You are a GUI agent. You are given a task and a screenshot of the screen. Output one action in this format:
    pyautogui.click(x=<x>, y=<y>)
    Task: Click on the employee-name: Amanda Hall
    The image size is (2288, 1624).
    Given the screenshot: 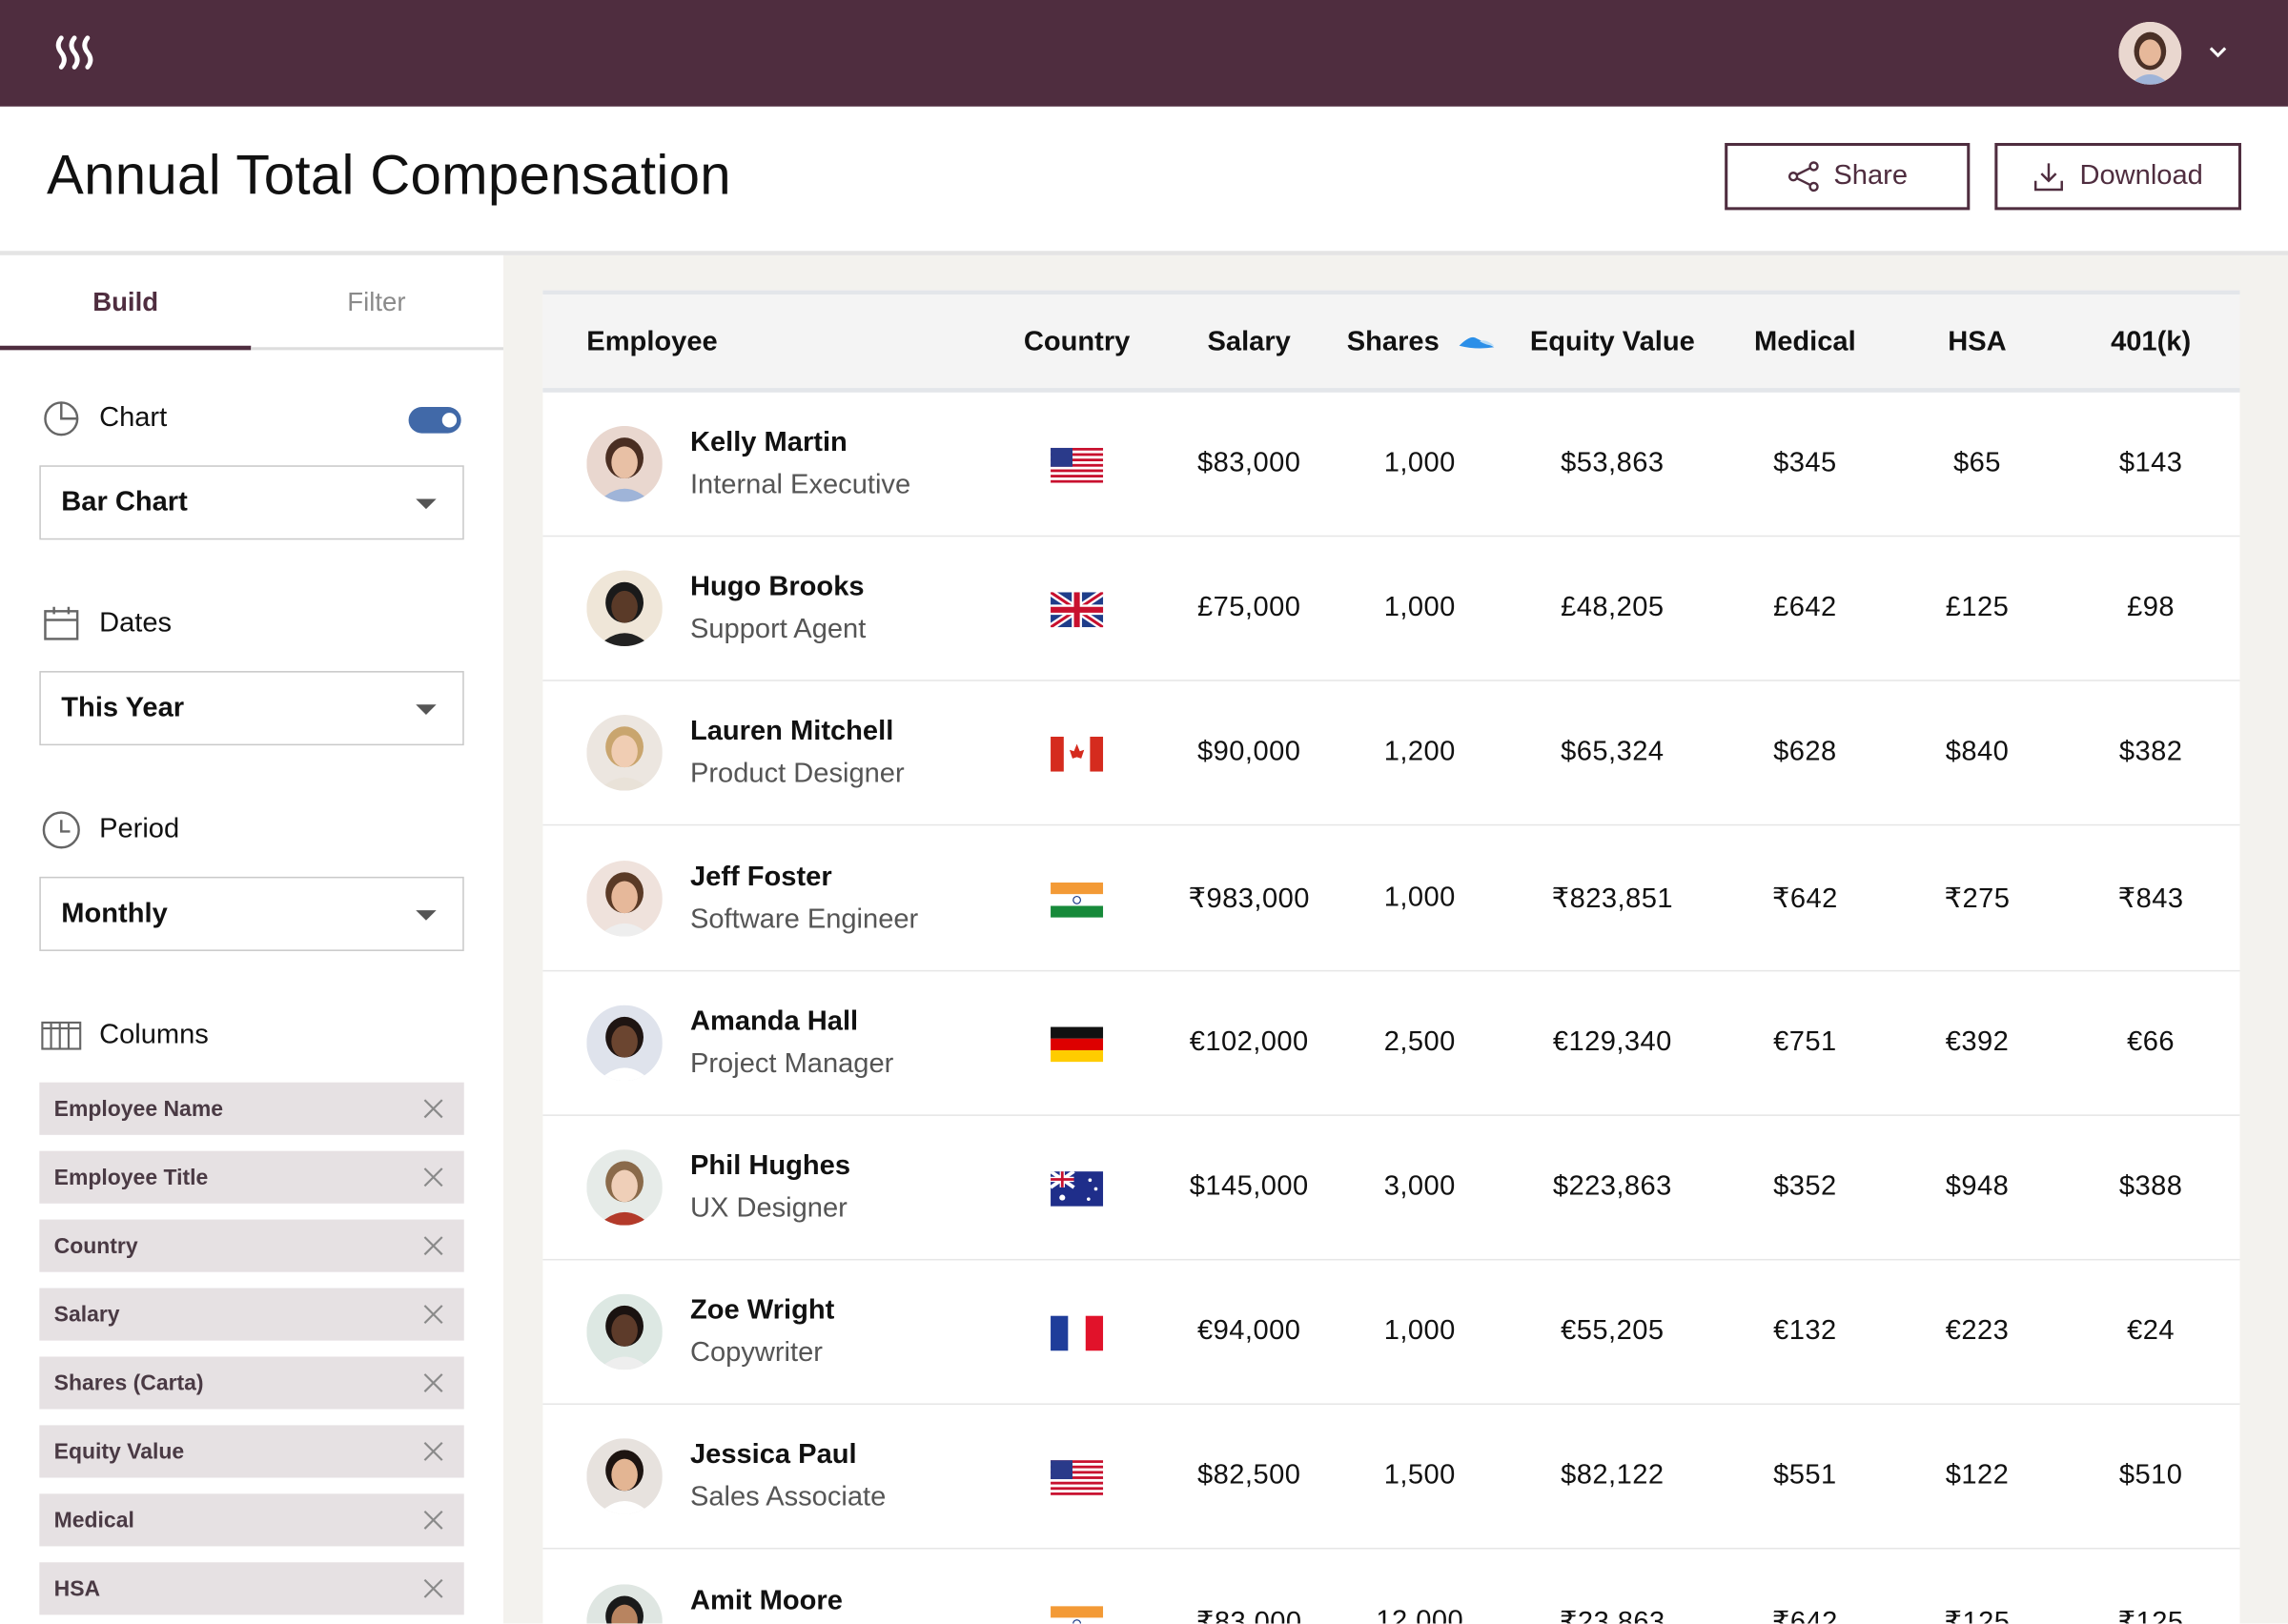 What is the action you would take?
    pyautogui.click(x=774, y=1021)
    